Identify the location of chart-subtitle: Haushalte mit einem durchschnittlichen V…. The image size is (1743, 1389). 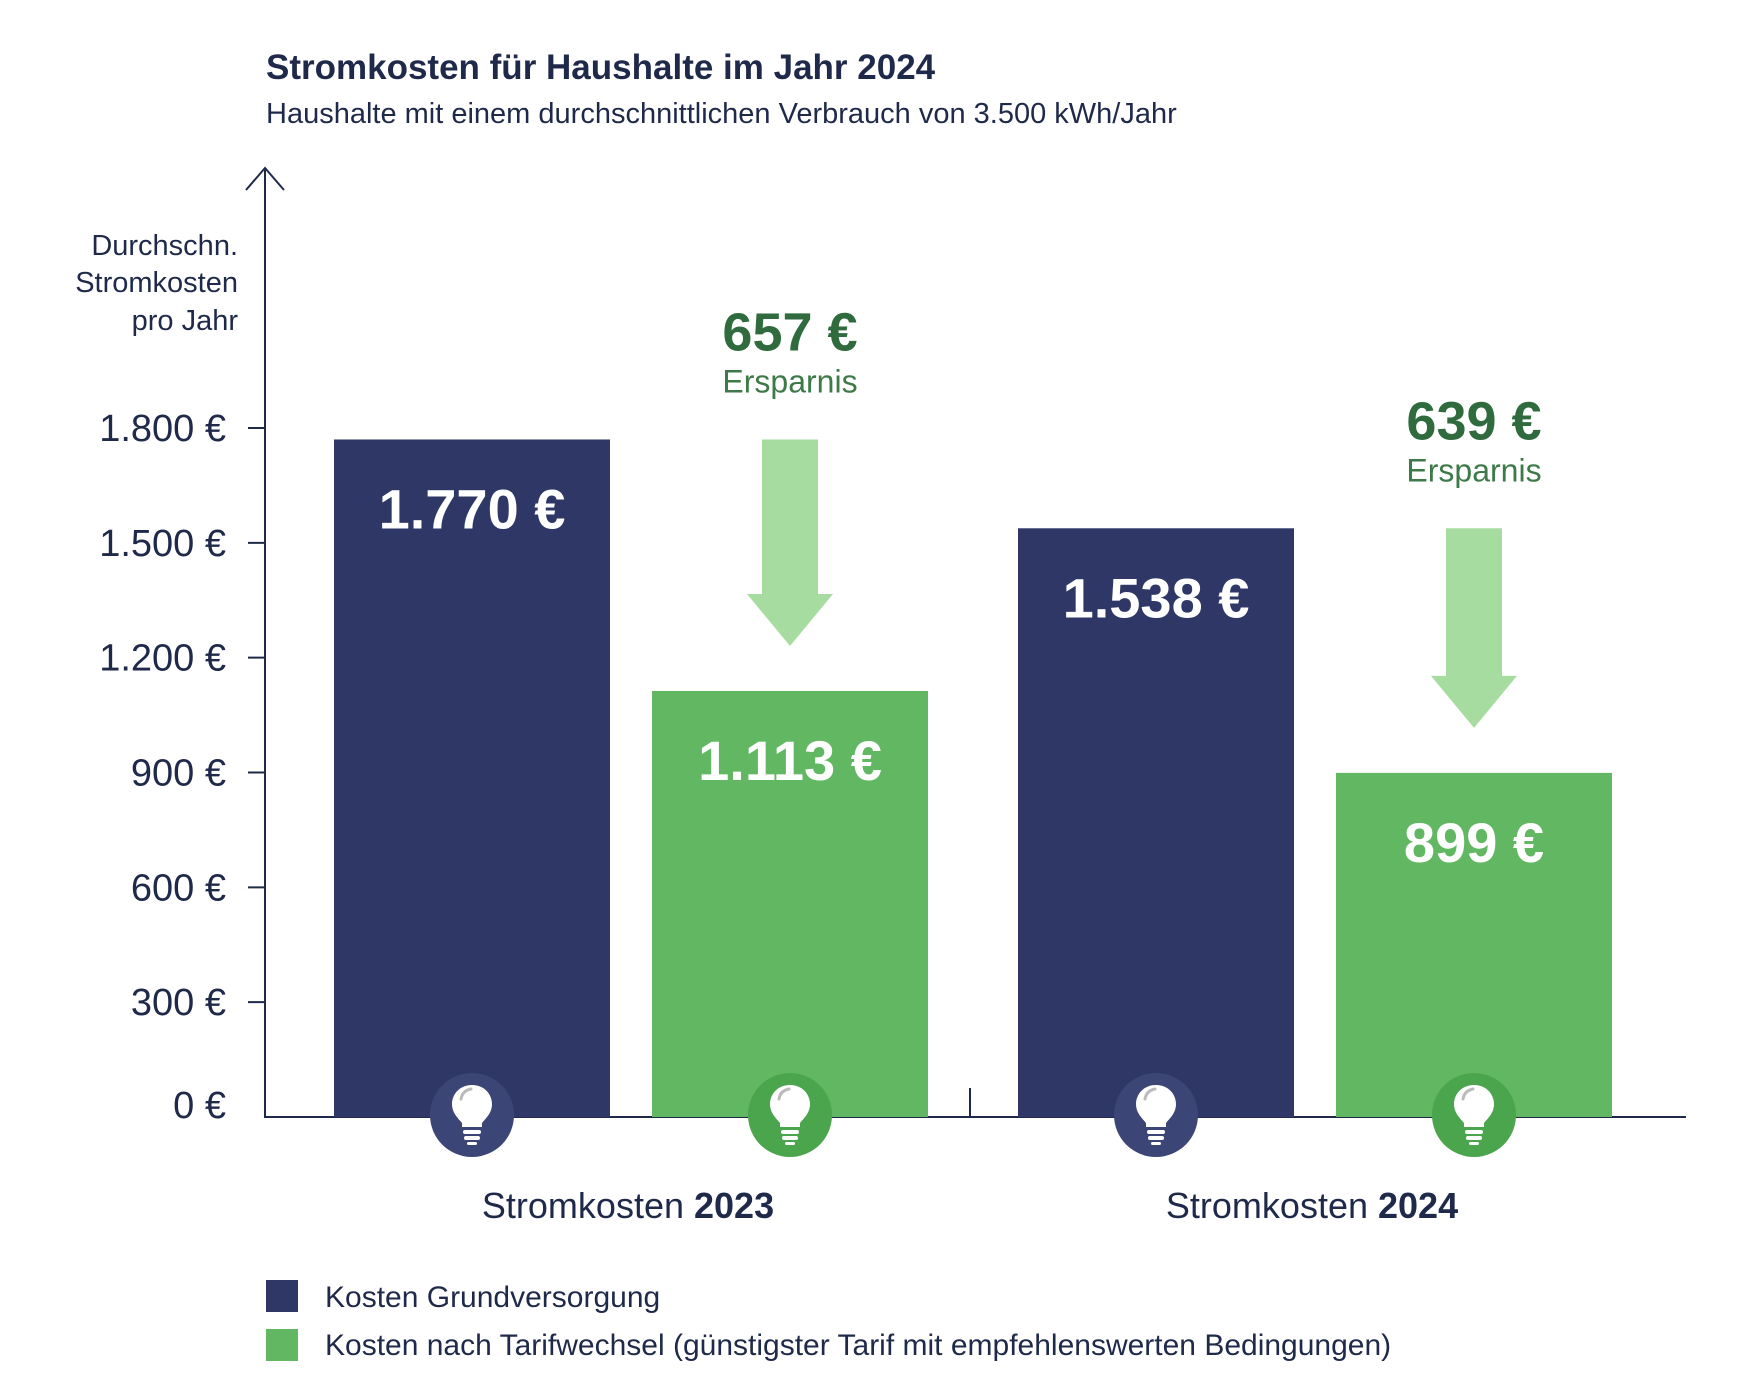
(721, 114).